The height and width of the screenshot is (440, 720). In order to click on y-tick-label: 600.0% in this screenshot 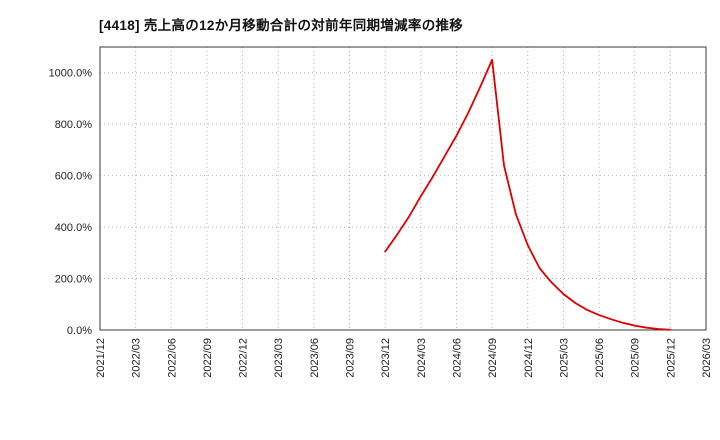, I will do `click(74, 177)`.